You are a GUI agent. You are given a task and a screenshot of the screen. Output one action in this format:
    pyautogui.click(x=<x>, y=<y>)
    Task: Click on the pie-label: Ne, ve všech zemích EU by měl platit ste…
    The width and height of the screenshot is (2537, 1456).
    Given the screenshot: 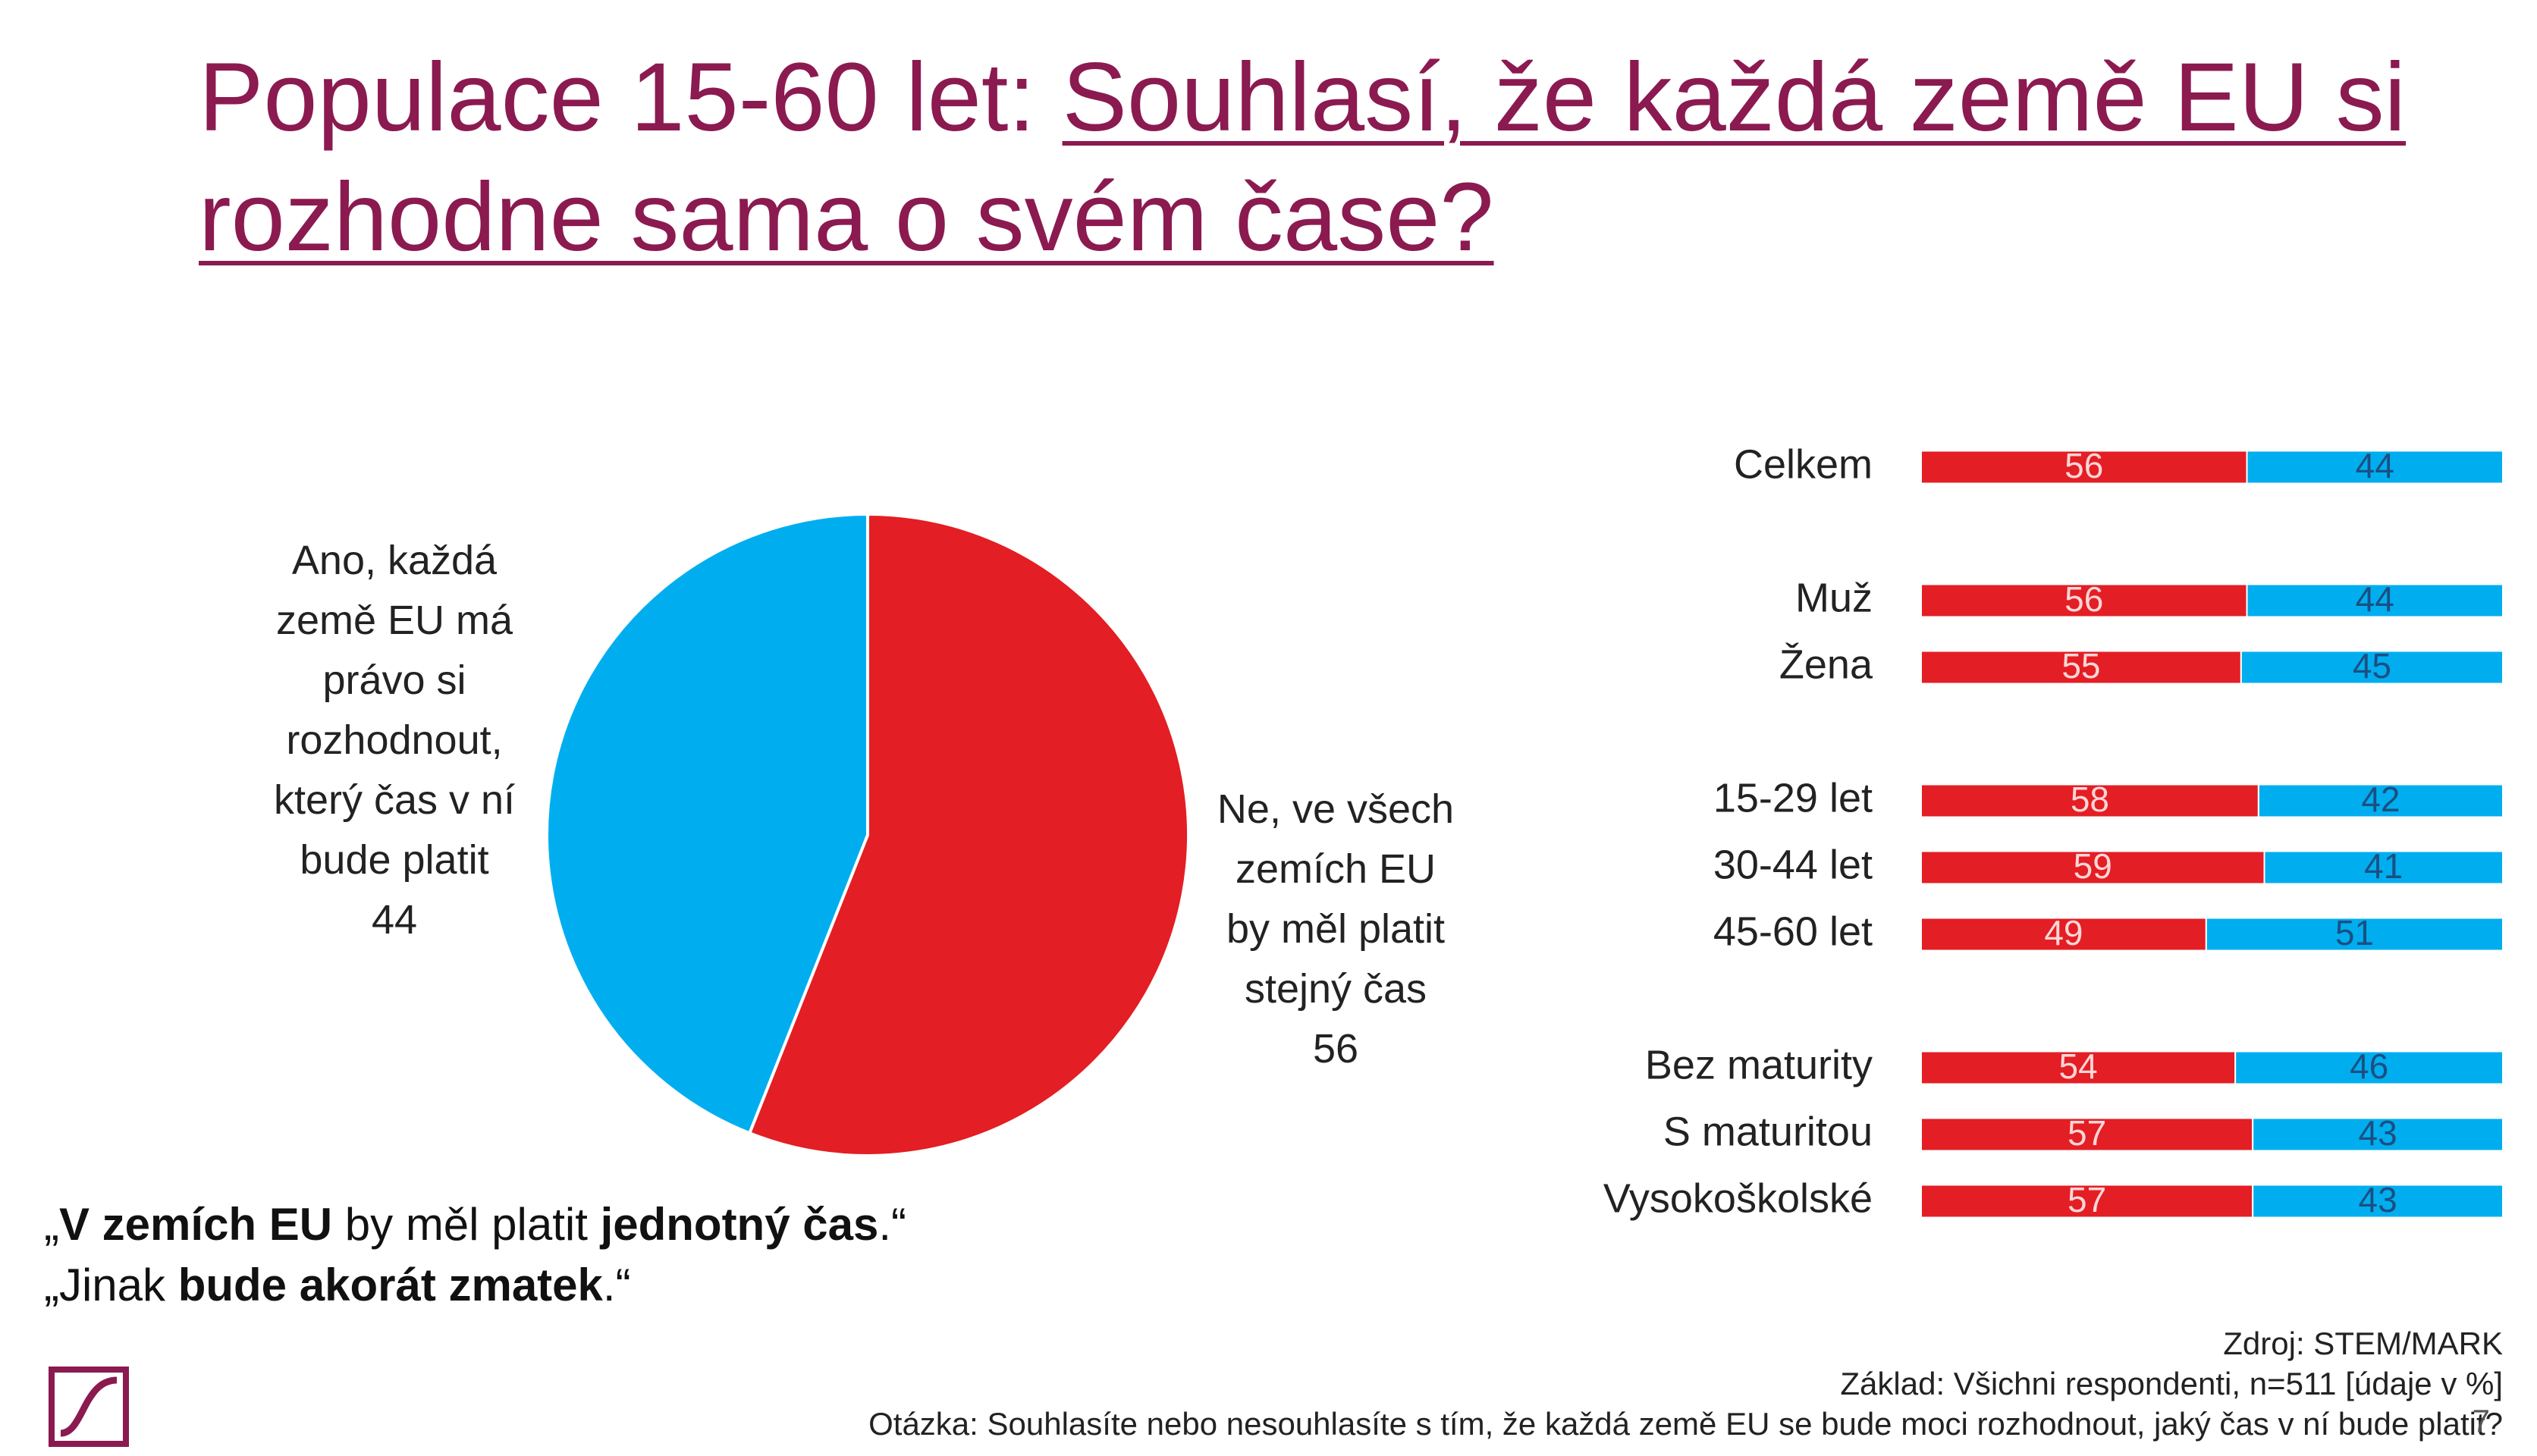 What is the action you would take?
    pyautogui.click(x=1335, y=929)
    